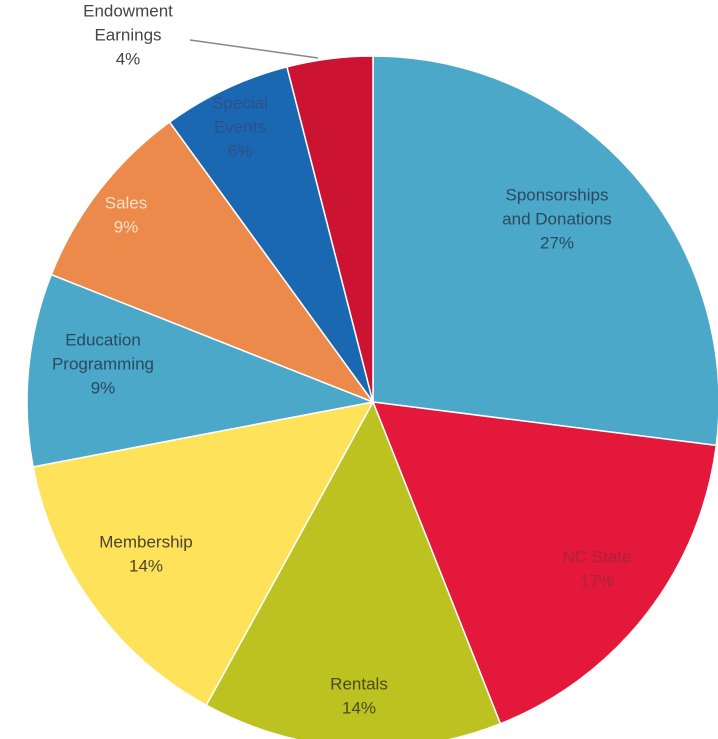 Image resolution: width=718 pixels, height=739 pixels. Describe the element at coordinates (128, 10) in the screenshot. I see `pie-label-line: Endowment` at that location.